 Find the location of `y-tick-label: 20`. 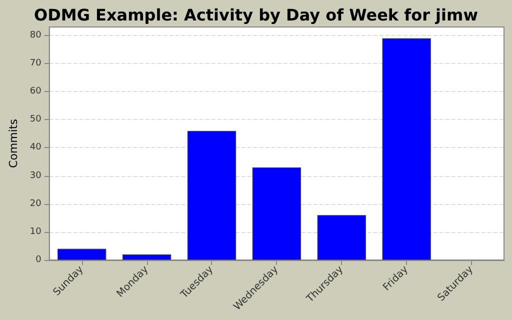

y-tick-label: 20 is located at coordinates (36, 203).